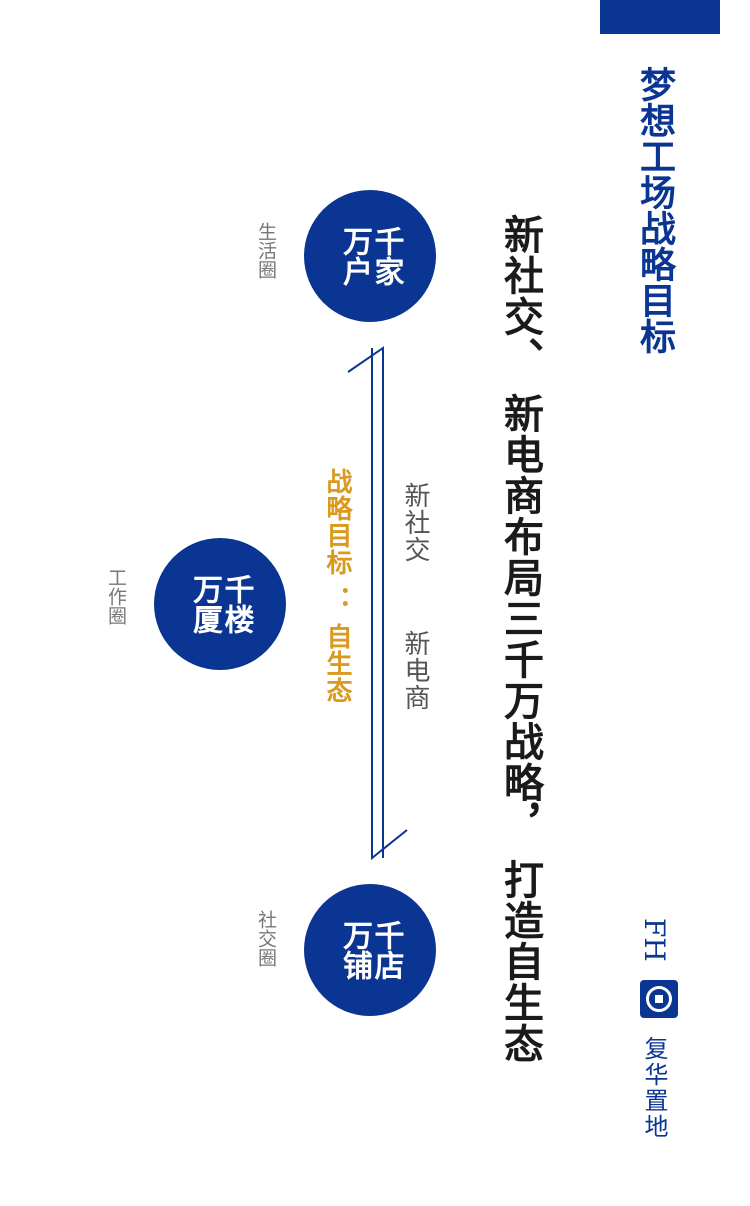  Describe the element at coordinates (654, 210) in the screenshot. I see `page-title: 梦想工场战略目标` at that location.